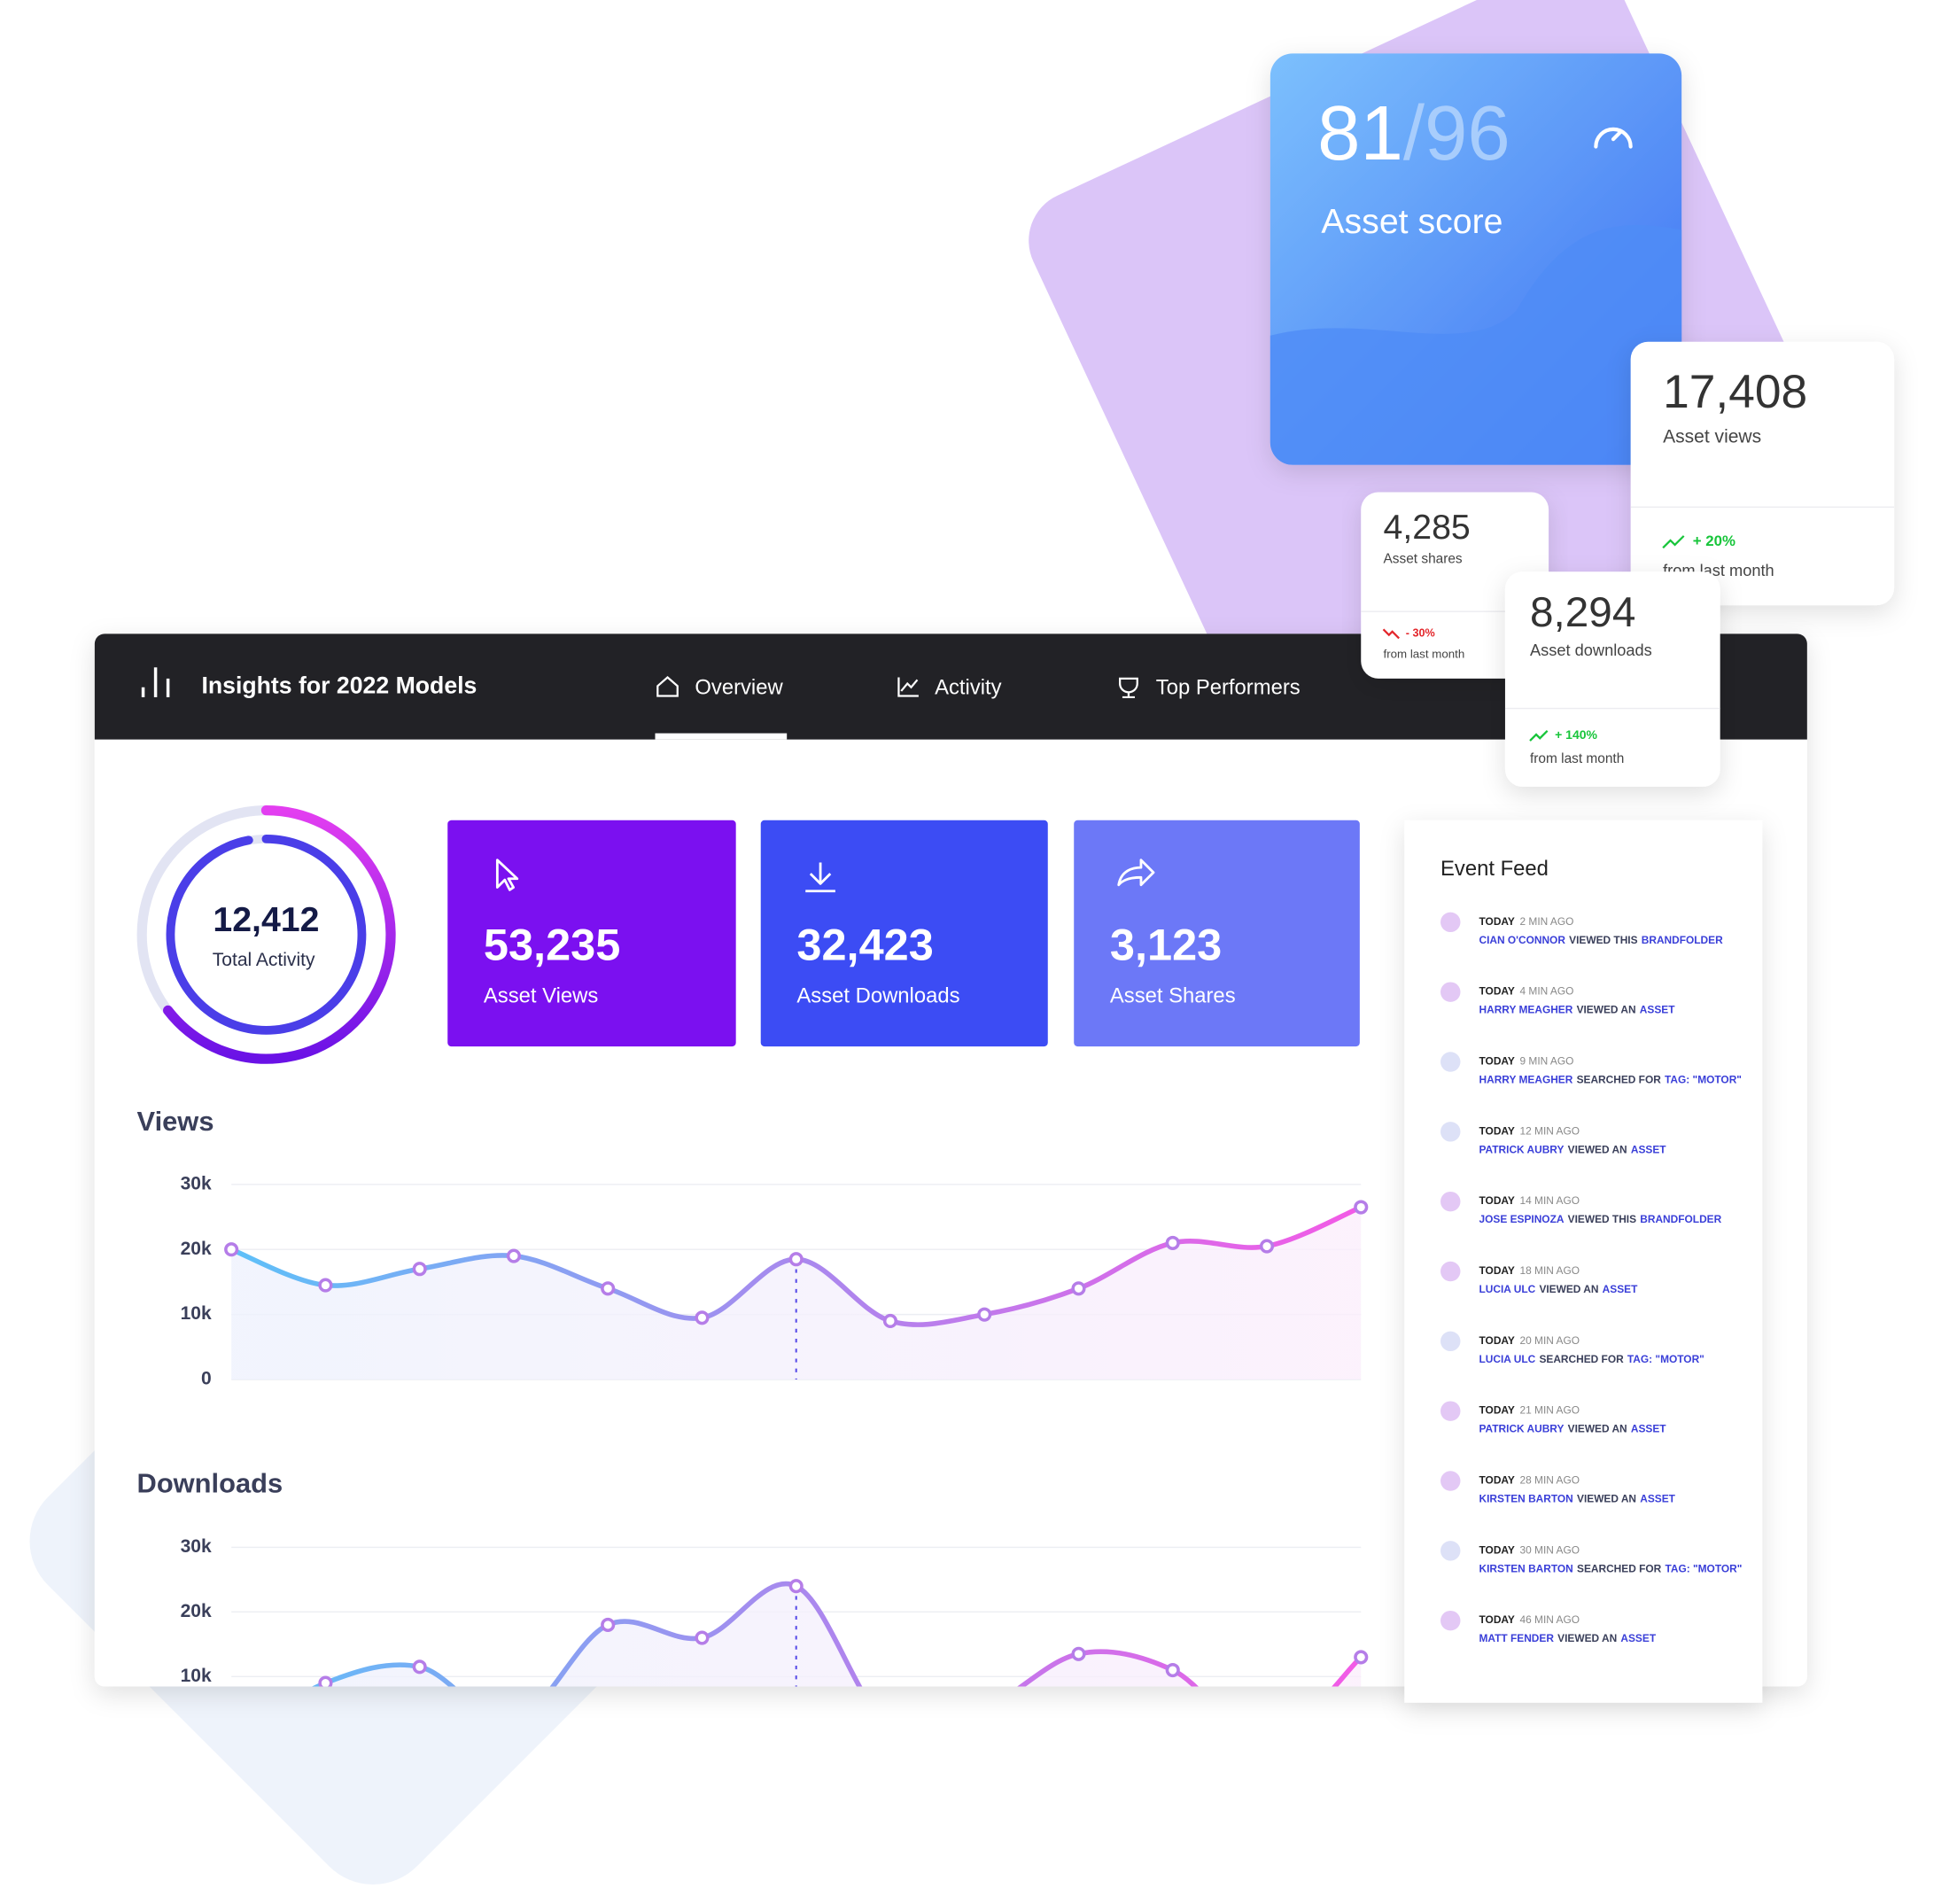 This screenshot has width=1949, height=1904. What do you see at coordinates (1549, 1410) in the screenshot?
I see `feed-ago: 21 MIN AGO` at bounding box center [1549, 1410].